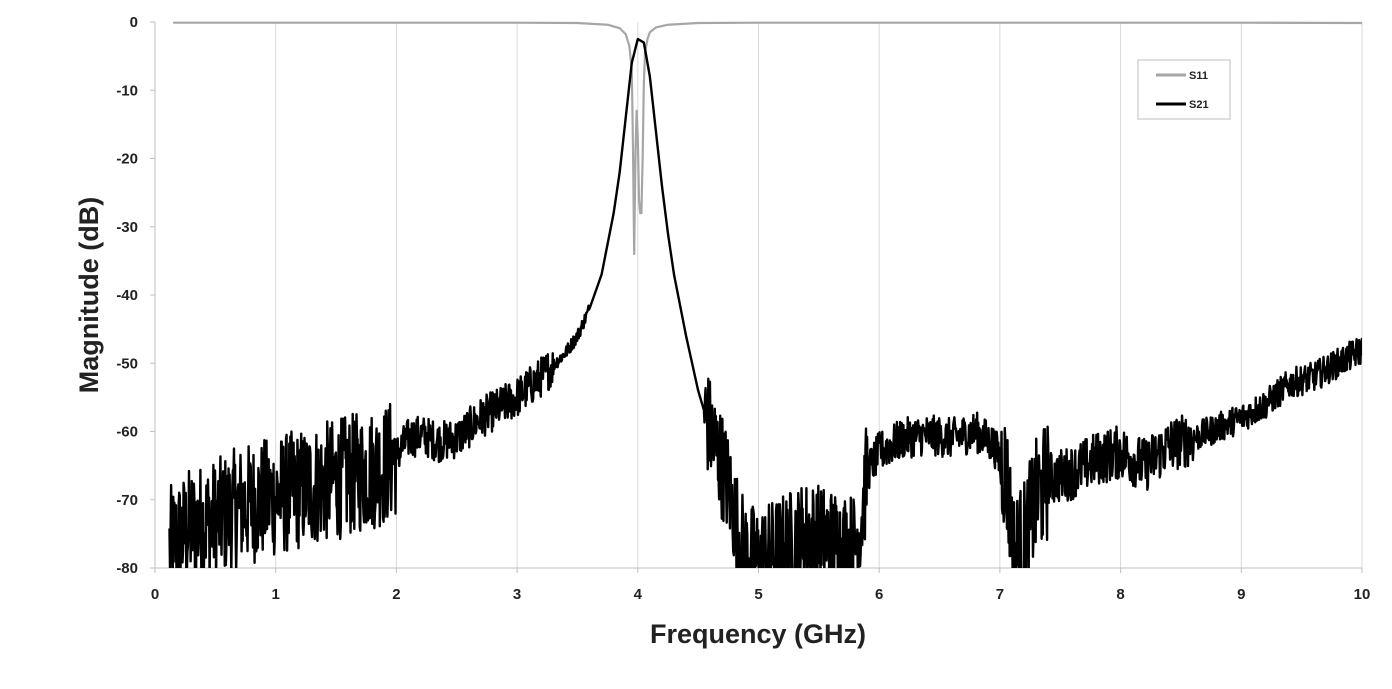 This screenshot has width=1392, height=689. Describe the element at coordinates (127, 90) in the screenshot. I see `y-tick-label: -10` at that location.